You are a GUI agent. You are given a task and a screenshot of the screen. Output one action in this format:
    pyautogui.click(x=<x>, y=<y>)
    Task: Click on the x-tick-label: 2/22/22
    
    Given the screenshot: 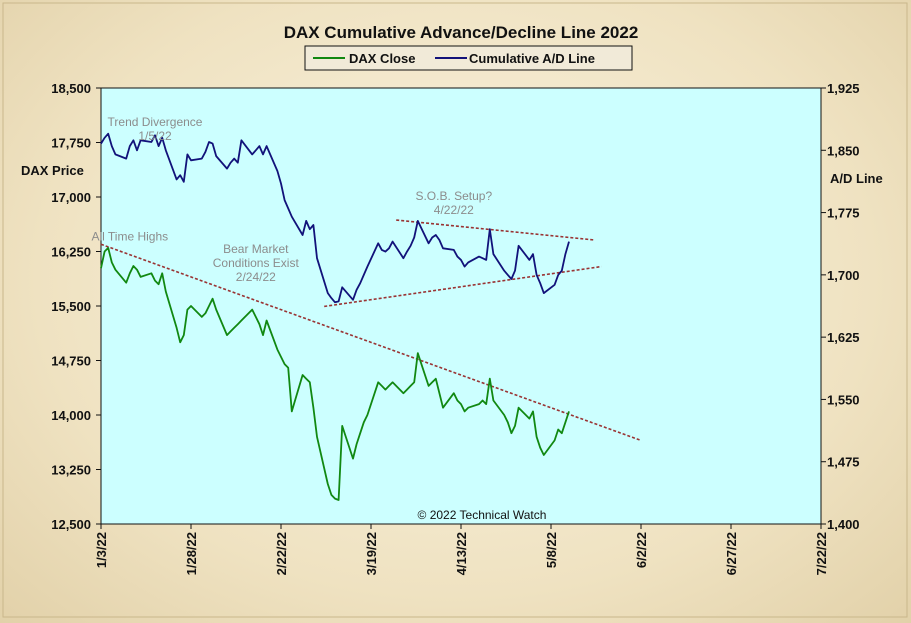 What is the action you would take?
    pyautogui.click(x=281, y=553)
    